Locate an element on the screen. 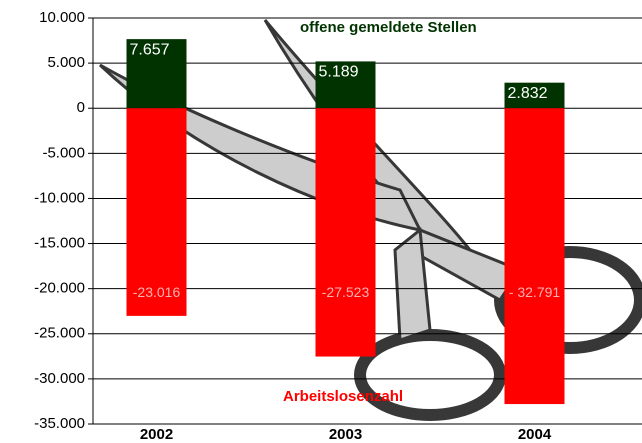 This screenshot has width=642, height=443. y-tick-label: -10.000 is located at coordinates (59, 197).